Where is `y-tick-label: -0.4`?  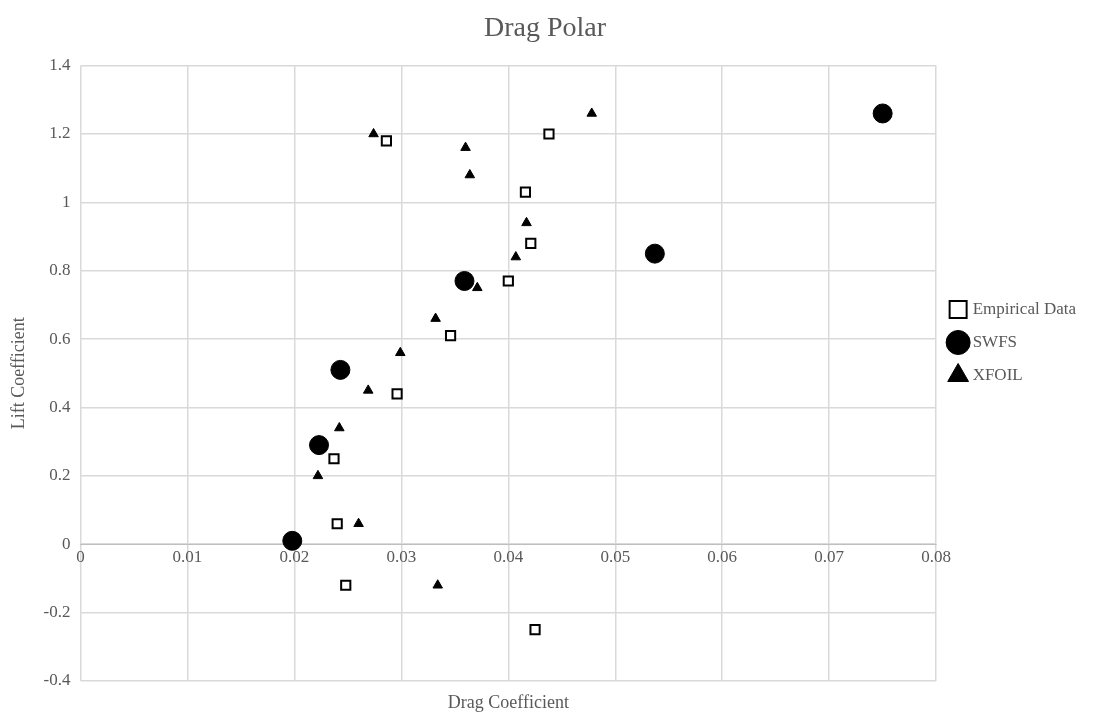
y-tick-label: -0.4 is located at coordinates (57, 680).